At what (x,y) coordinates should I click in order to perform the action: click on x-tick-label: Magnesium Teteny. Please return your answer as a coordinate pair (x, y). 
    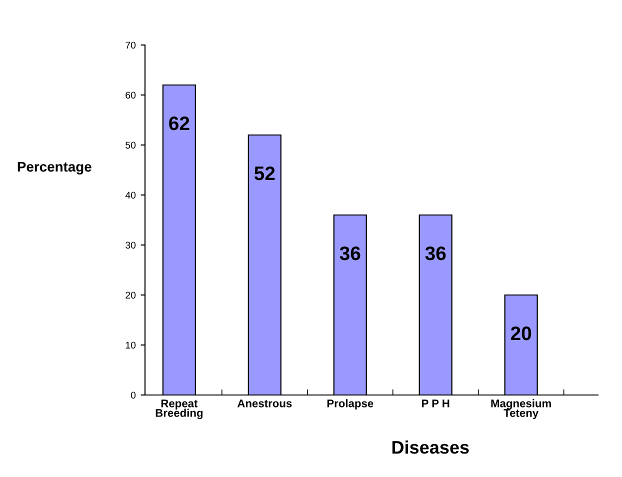
    Looking at the image, I should click on (521, 409).